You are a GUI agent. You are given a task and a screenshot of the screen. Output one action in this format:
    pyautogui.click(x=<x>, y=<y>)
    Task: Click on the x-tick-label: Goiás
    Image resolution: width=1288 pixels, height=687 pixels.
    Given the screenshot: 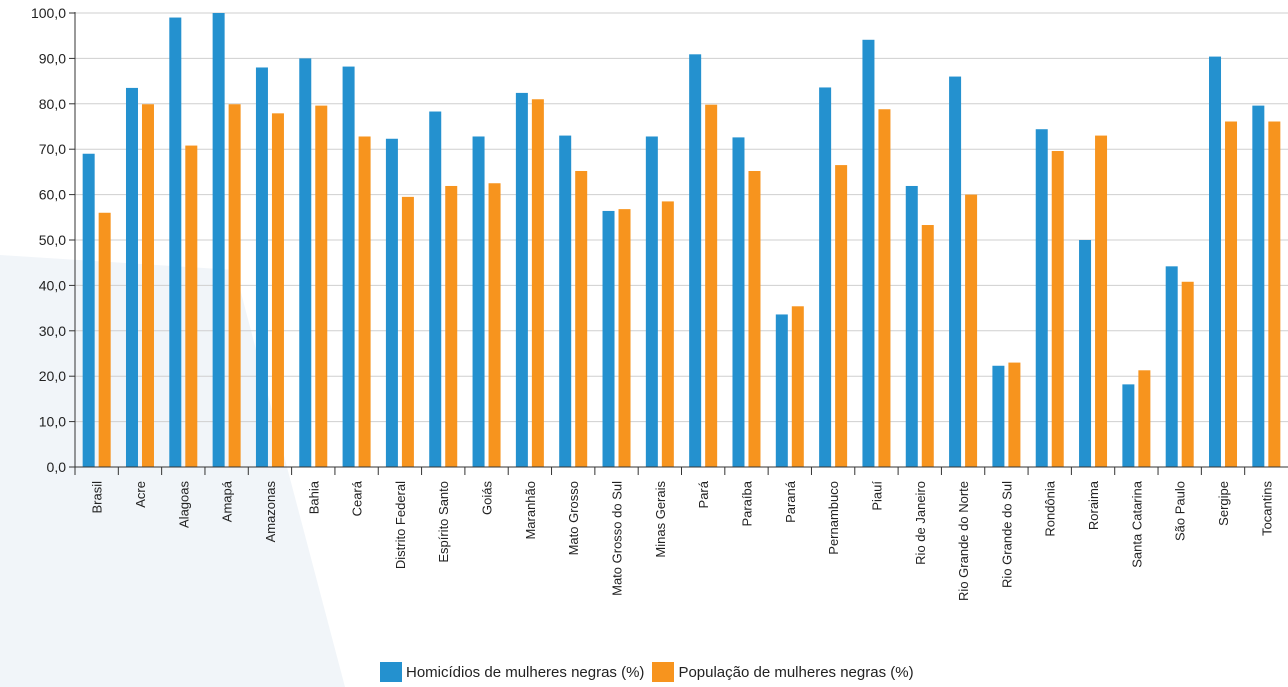 What is the action you would take?
    pyautogui.click(x=487, y=498)
    